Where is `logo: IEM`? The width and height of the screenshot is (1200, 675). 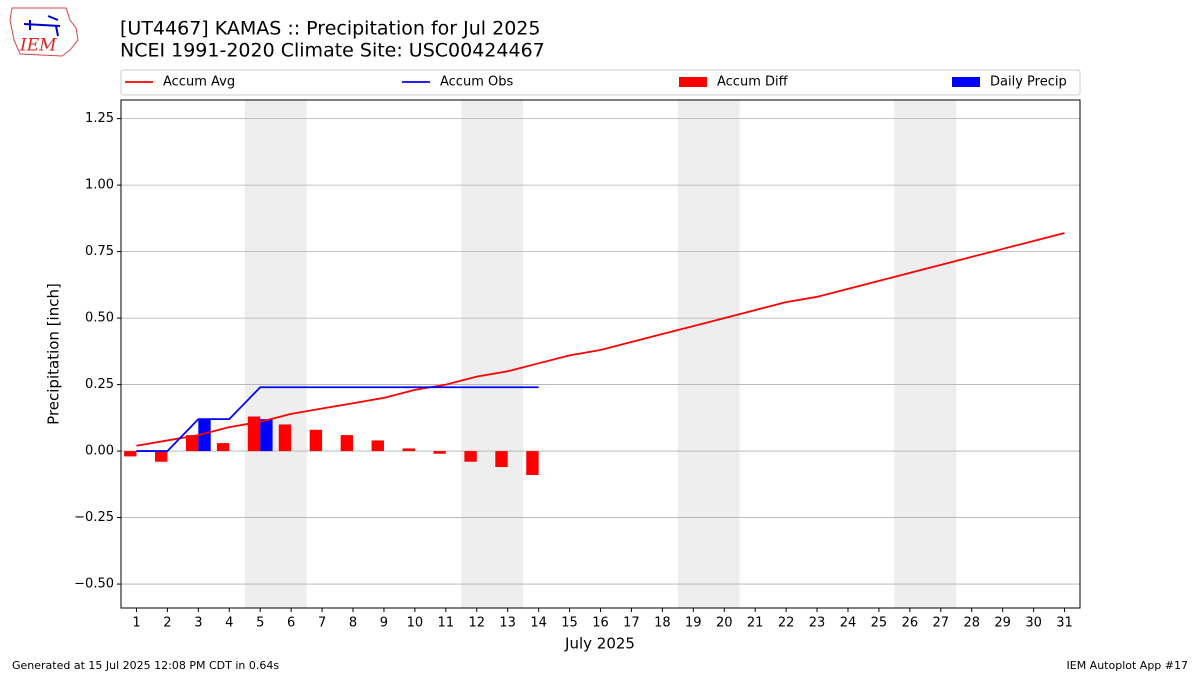 logo: IEM is located at coordinates (44, 32).